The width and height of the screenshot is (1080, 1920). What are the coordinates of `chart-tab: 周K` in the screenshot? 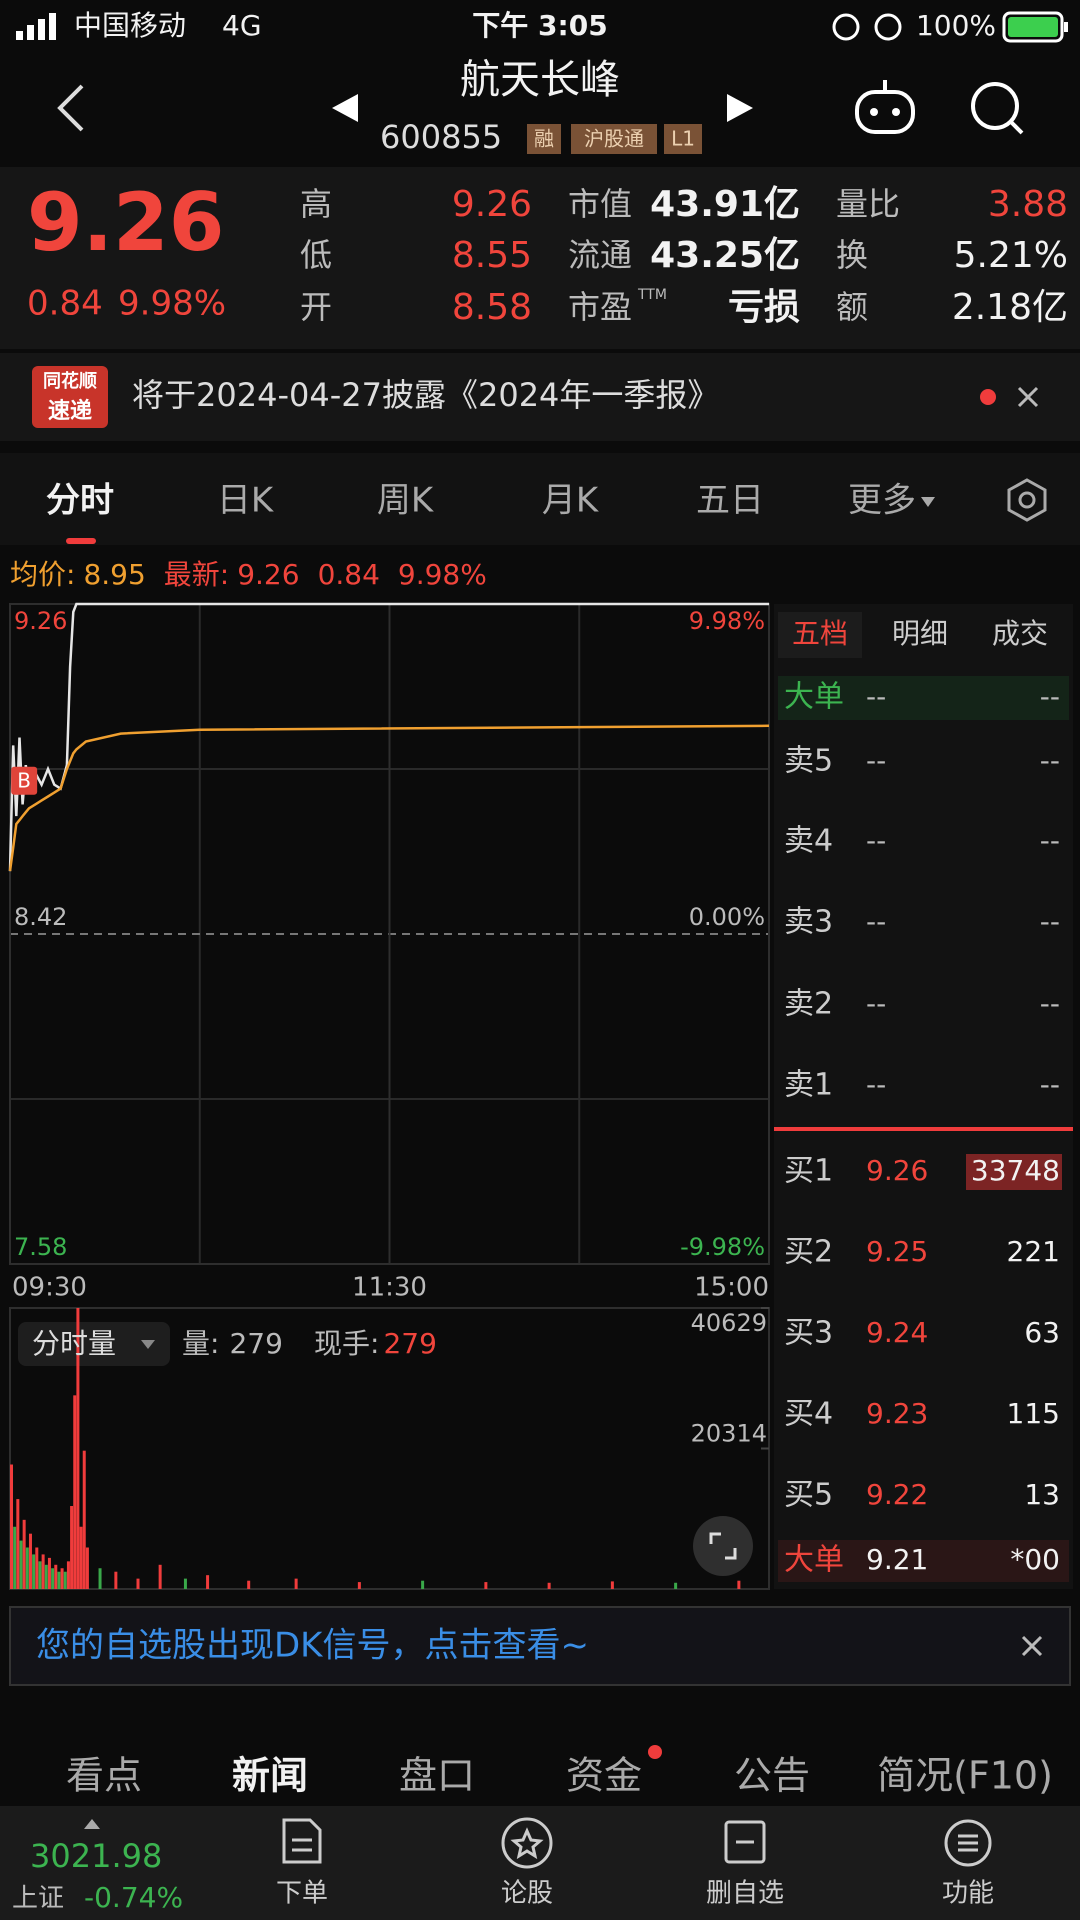 It's located at (406, 501).